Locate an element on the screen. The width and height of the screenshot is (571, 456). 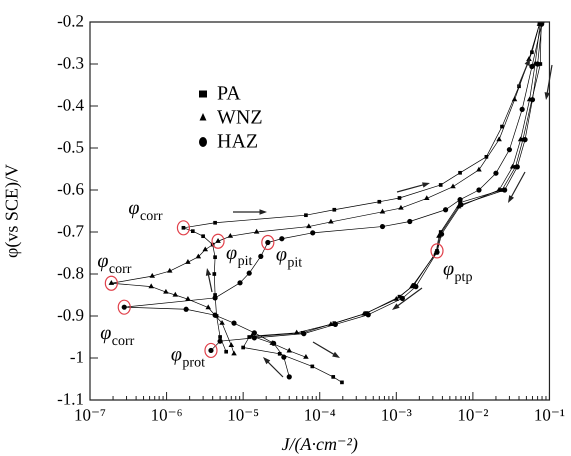
legend-label: HAZ is located at coordinates (237, 141).